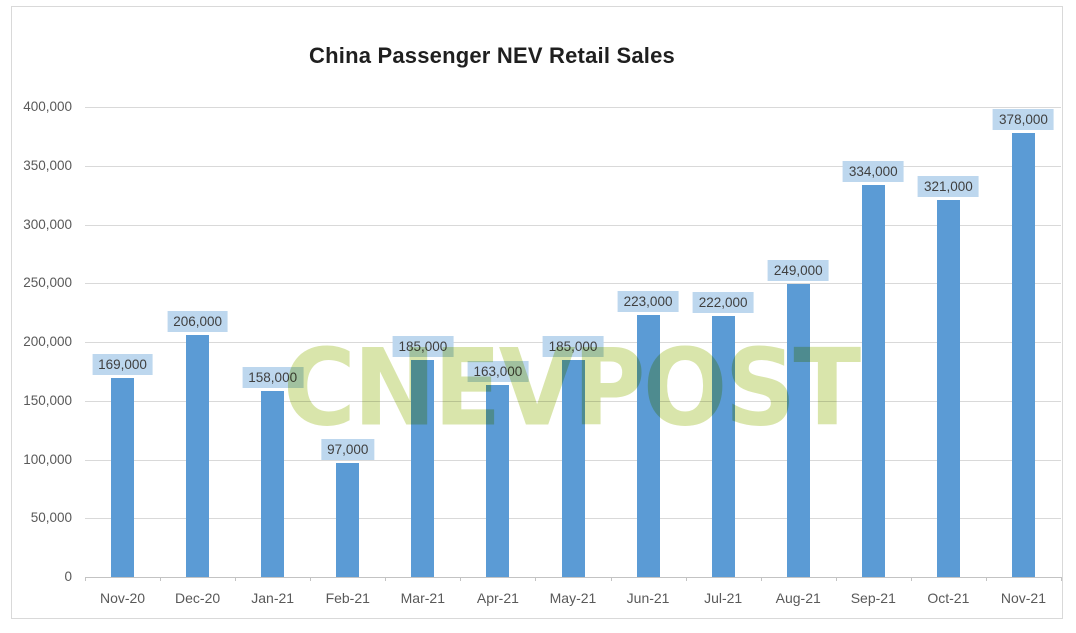 This screenshot has width=1076, height=633. Describe the element at coordinates (1023, 119) in the screenshot. I see `data-label-nov-21: 378,000` at that location.